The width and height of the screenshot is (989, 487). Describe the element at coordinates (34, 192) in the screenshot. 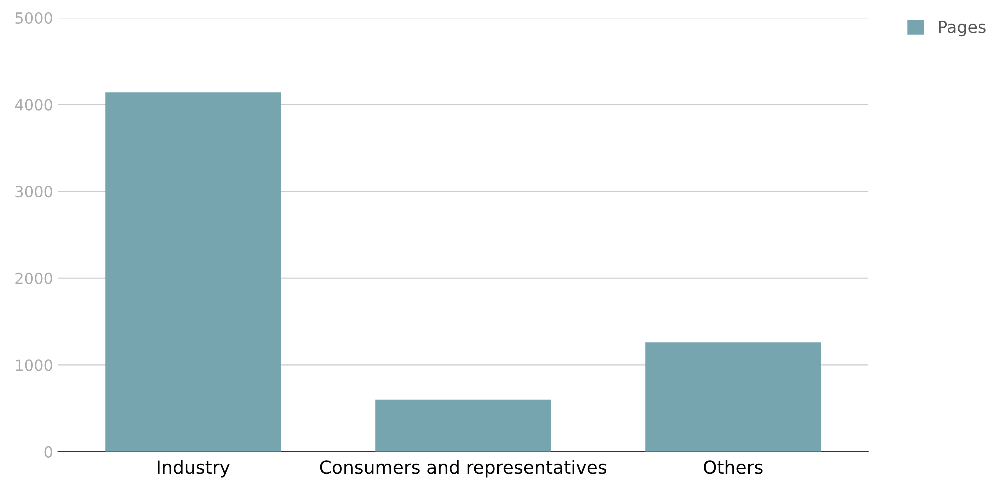

I see `y-tick-label: 3000` at that location.